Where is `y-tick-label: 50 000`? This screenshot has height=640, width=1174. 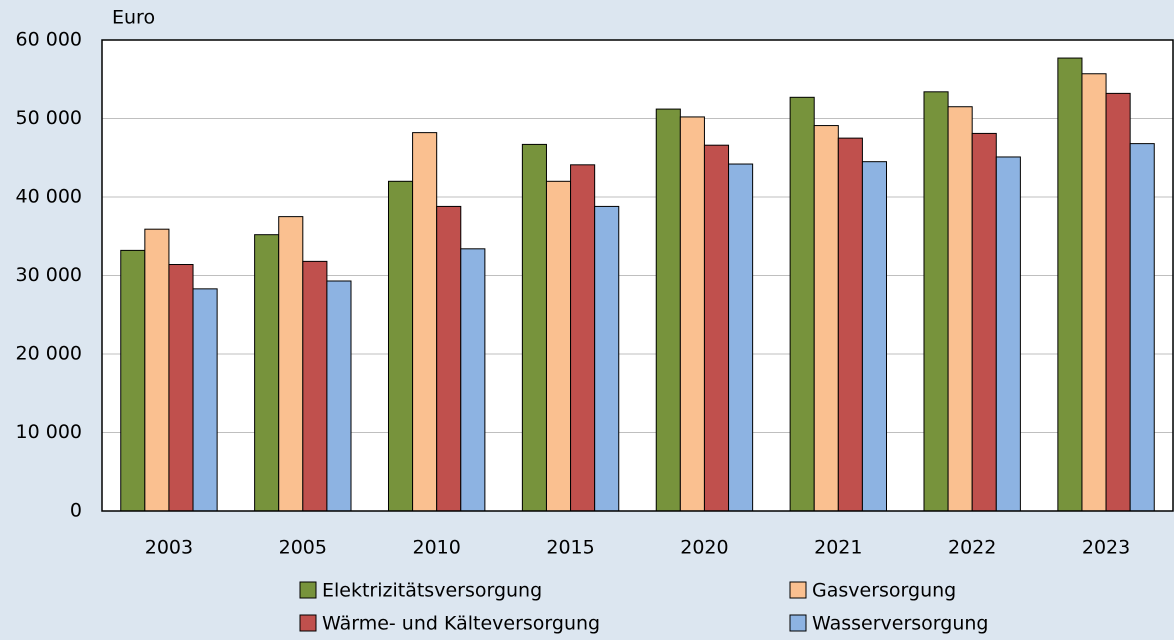
y-tick-label: 50 000 is located at coordinates (49, 118).